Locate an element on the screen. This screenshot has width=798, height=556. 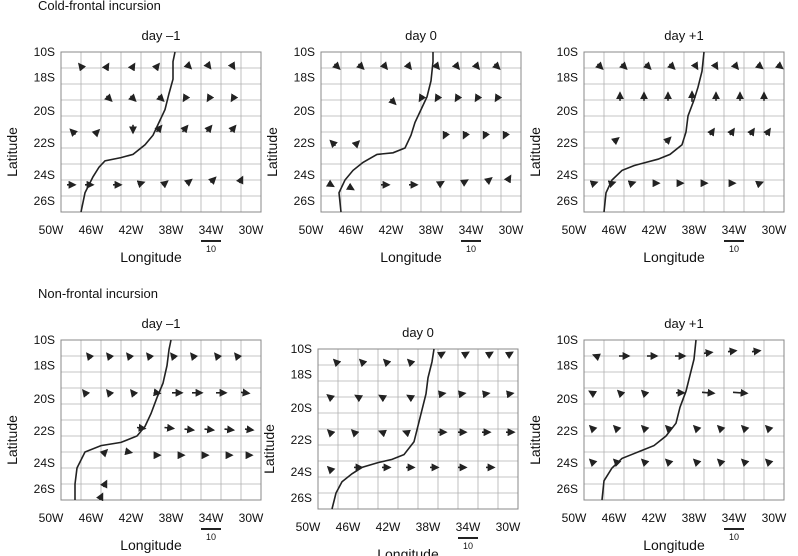
section-title: Cold-frontal incursion is located at coordinates (99, 6).